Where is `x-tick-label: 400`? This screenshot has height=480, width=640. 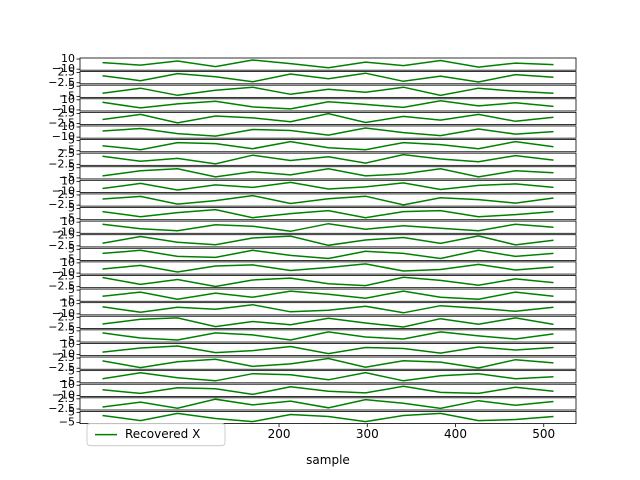 x-tick-label: 400 is located at coordinates (455, 434).